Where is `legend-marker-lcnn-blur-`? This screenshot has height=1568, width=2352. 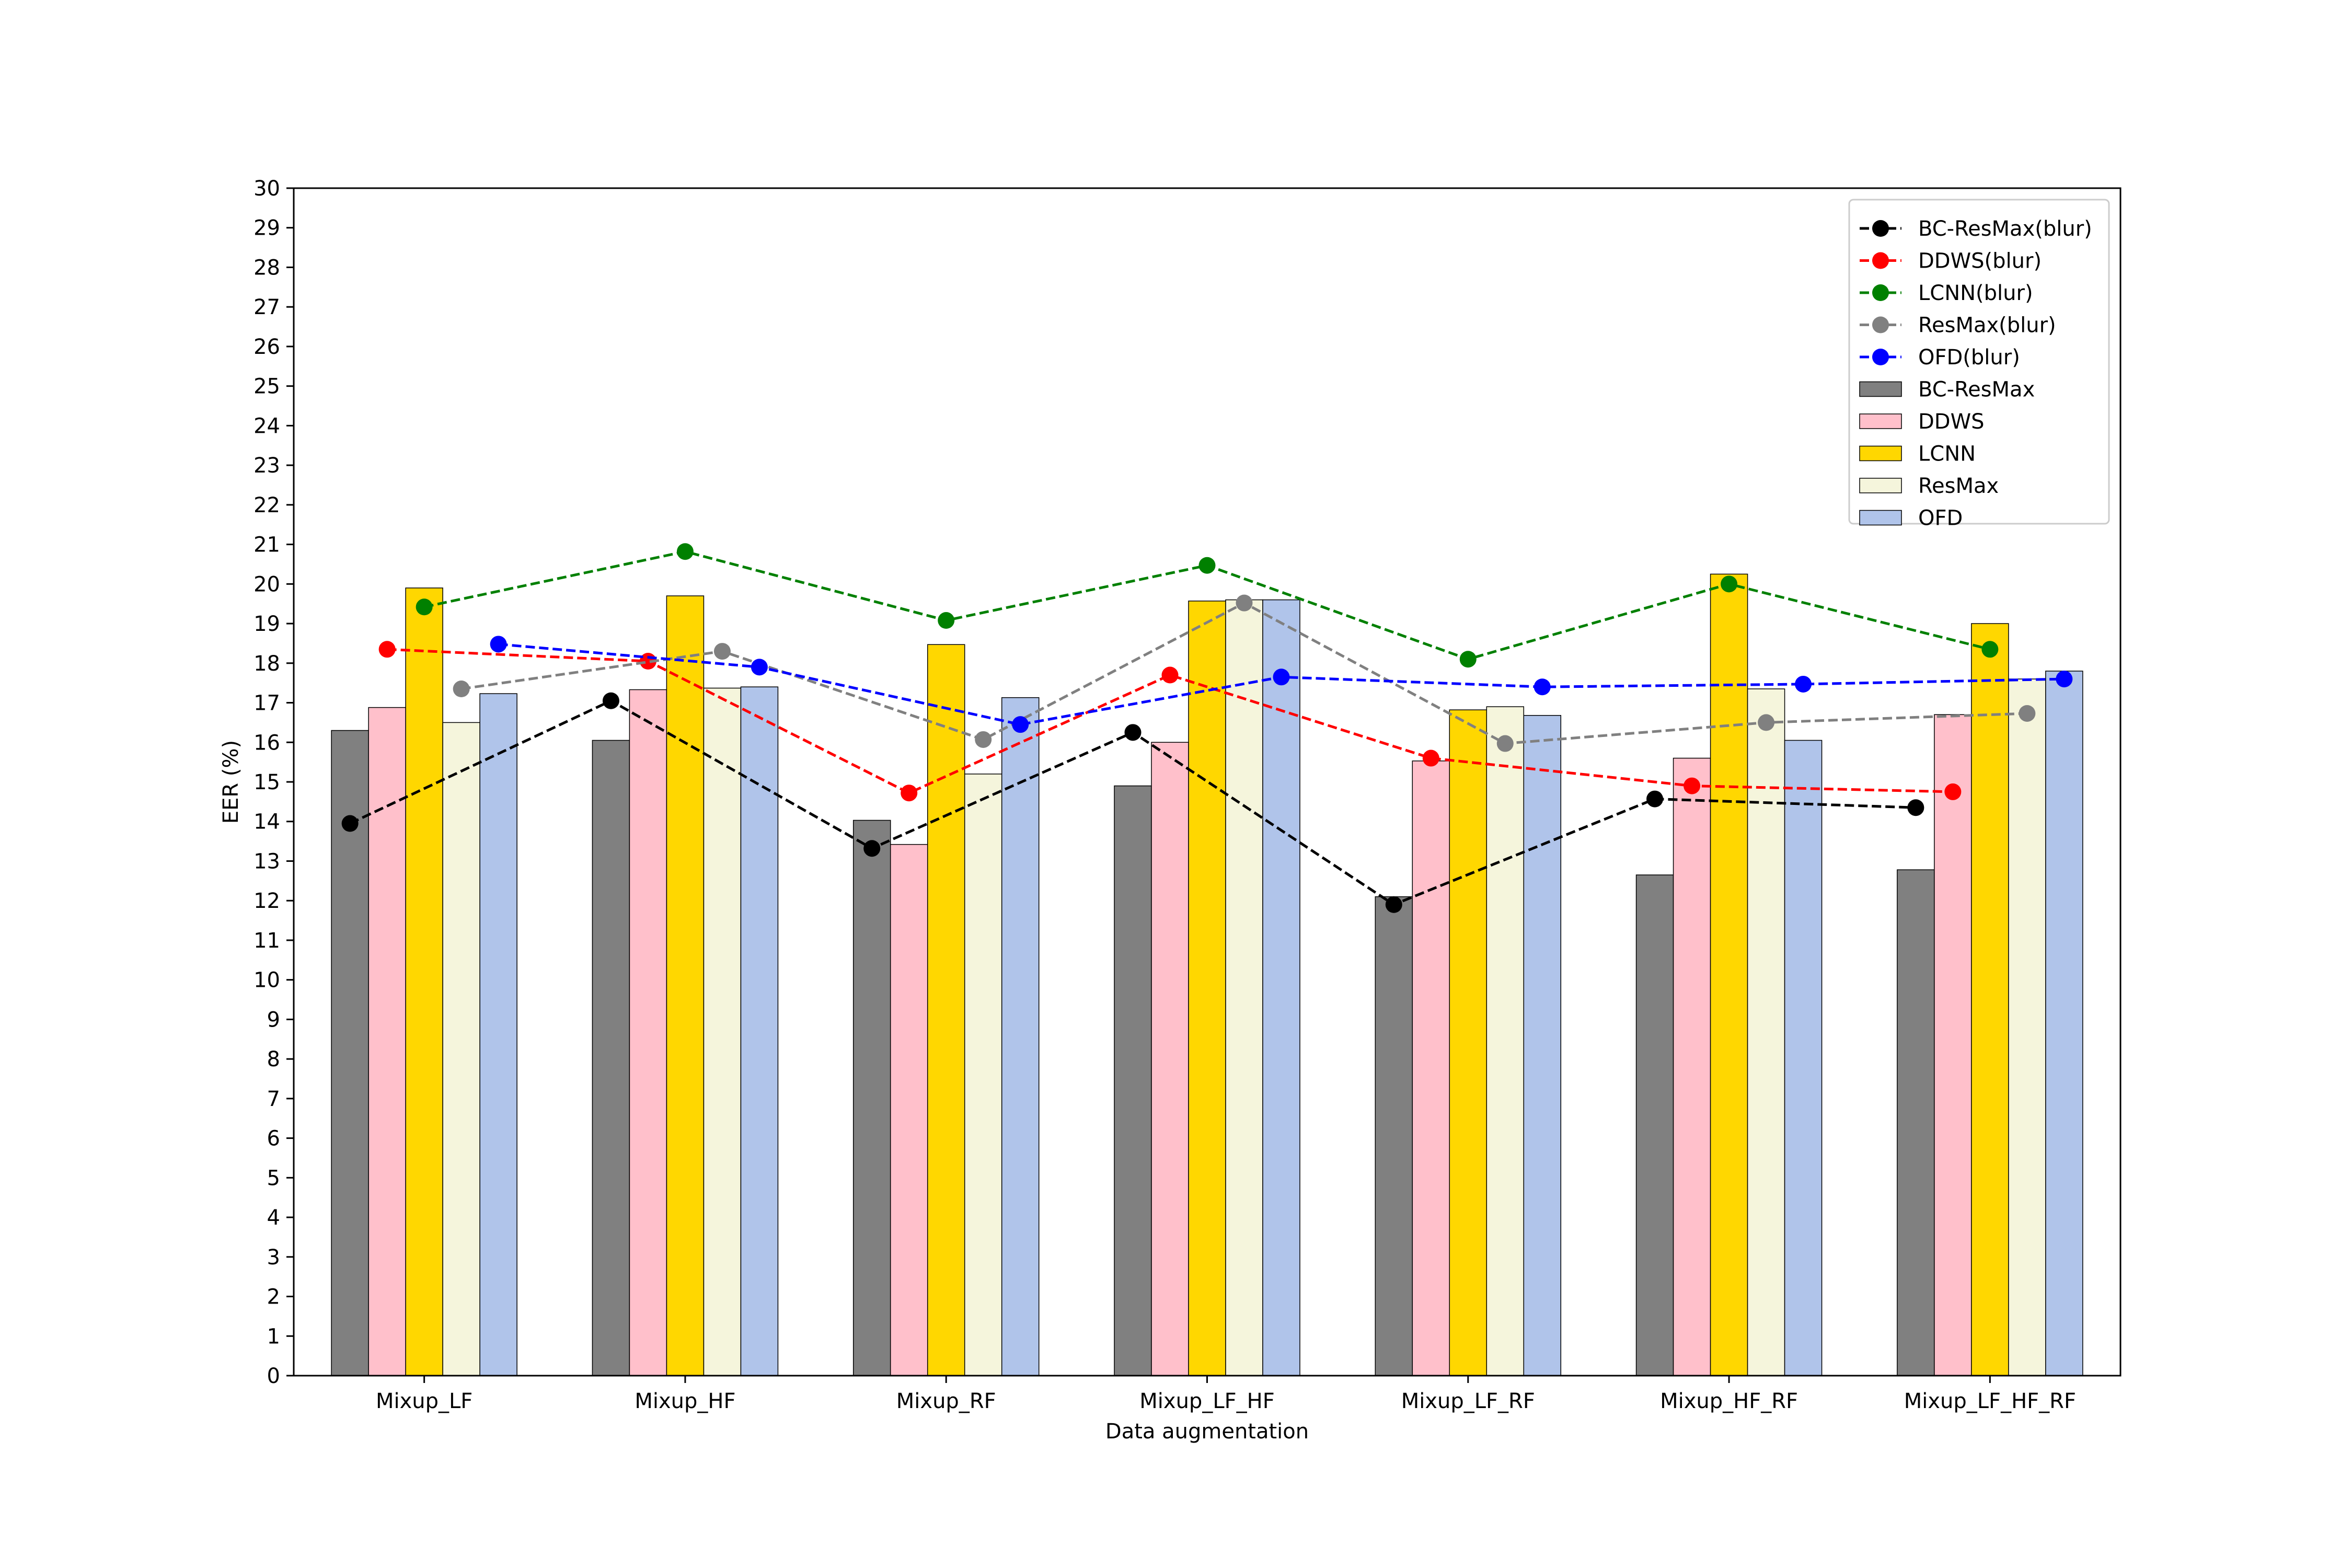
legend-marker-lcnn-blur- is located at coordinates (1880, 292).